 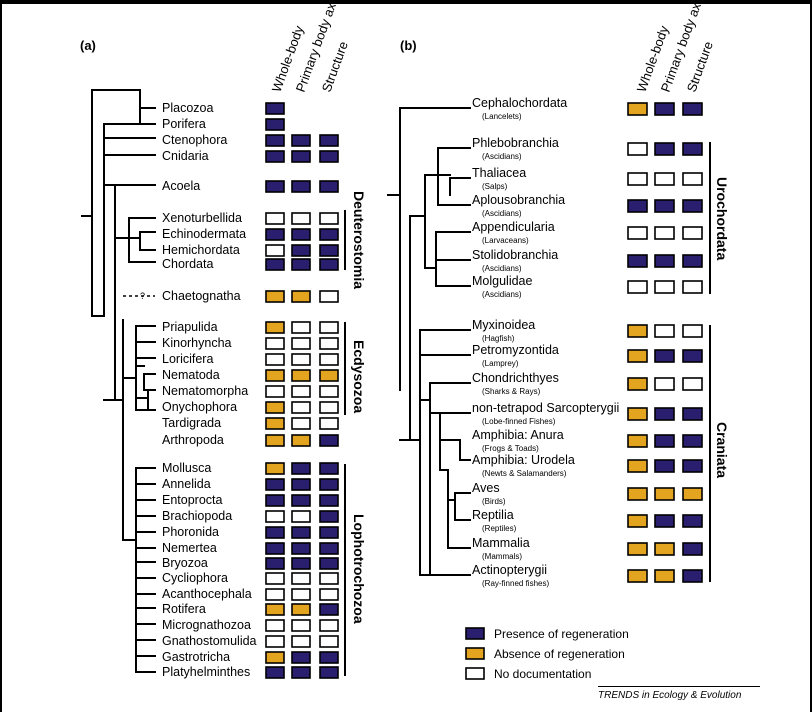 I want to click on taxon-gastrotricha: Gastrotricha, so click(x=196, y=657).